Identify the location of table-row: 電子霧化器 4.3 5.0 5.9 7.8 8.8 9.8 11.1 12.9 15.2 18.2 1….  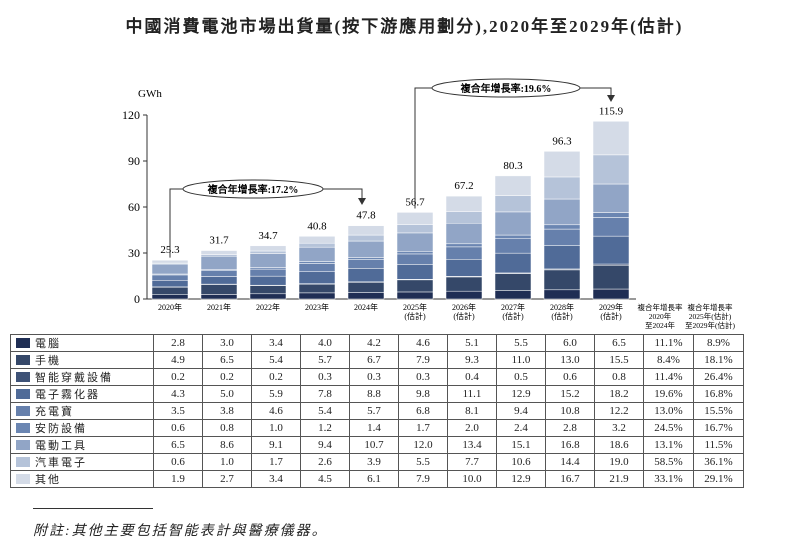
(377, 394).